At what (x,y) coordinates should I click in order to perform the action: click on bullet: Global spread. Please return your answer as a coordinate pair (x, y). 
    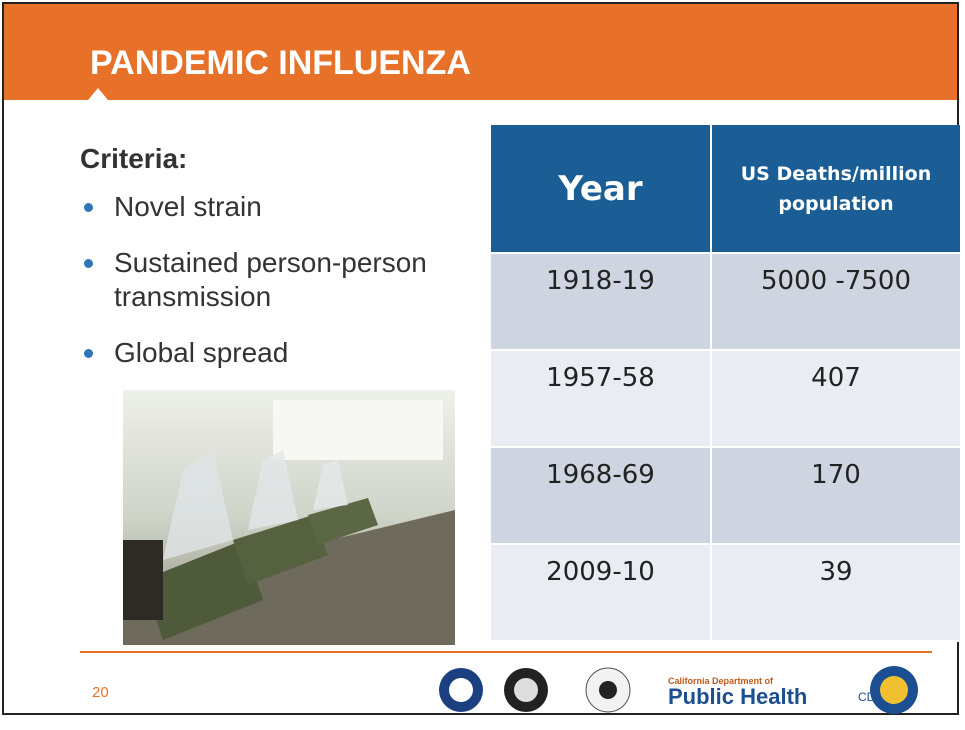
    Looking at the image, I should click on (270, 353).